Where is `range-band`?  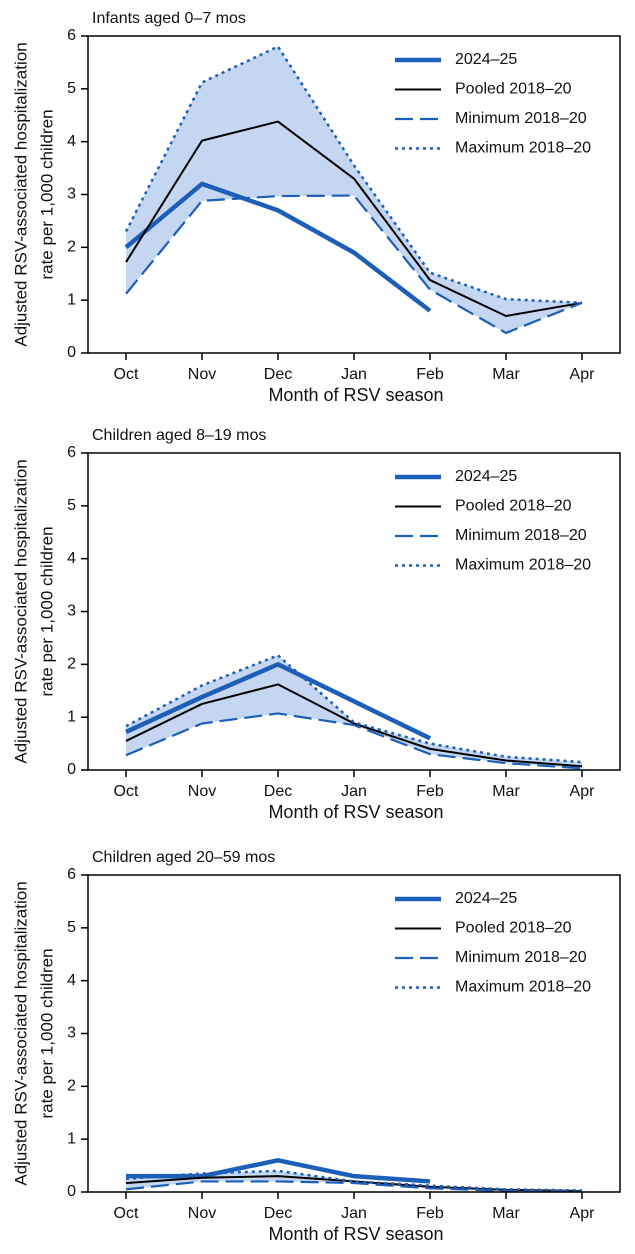 range-band is located at coordinates (354, 712).